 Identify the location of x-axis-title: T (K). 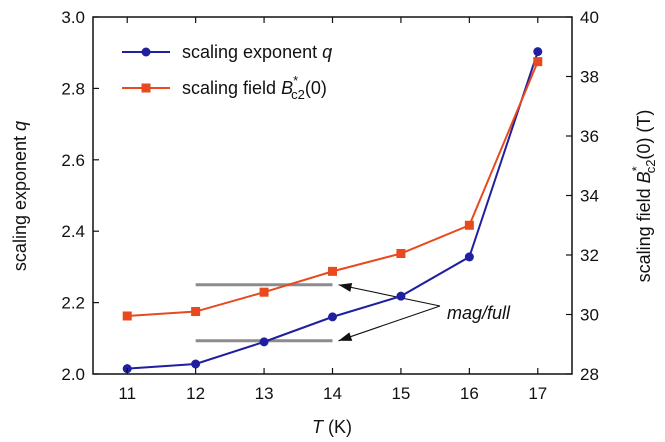
(332, 427).